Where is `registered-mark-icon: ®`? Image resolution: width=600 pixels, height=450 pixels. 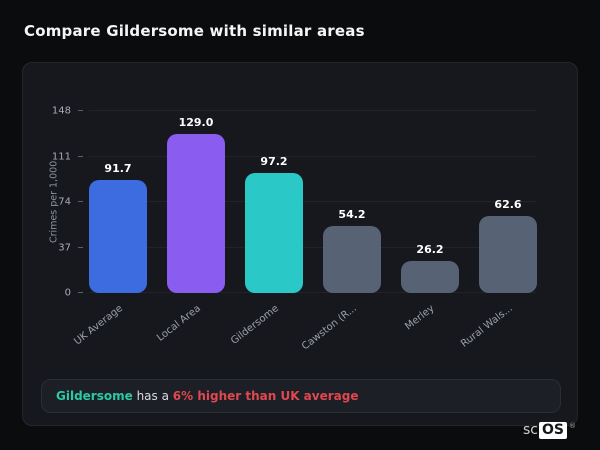 registered-mark-icon: ® is located at coordinates (572, 426).